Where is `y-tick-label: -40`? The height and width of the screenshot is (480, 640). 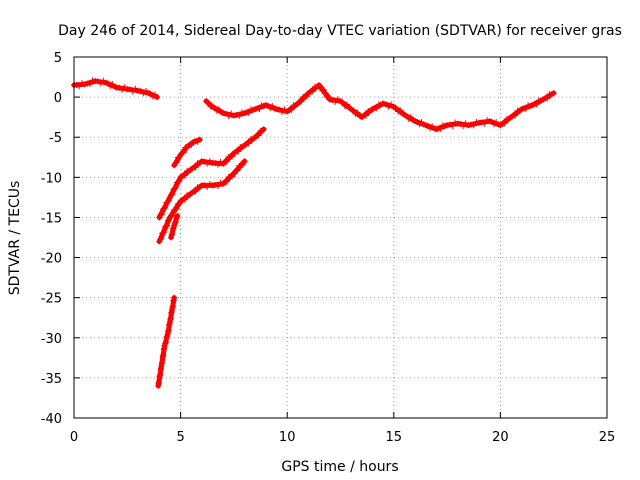 y-tick-label: -40 is located at coordinates (51, 419).